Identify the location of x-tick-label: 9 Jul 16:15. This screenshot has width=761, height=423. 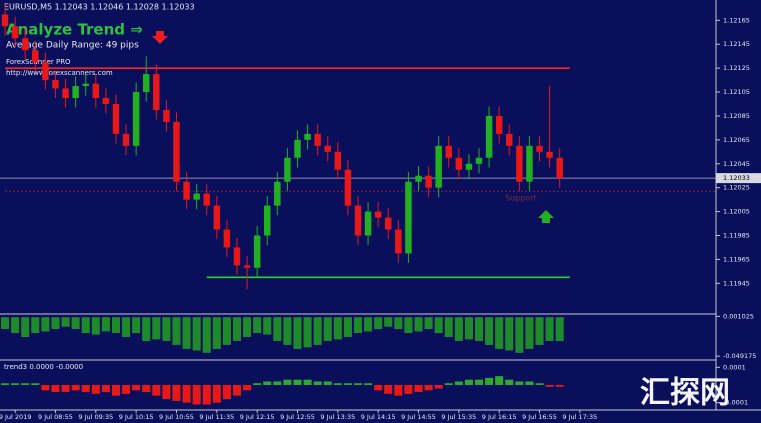
(499, 417).